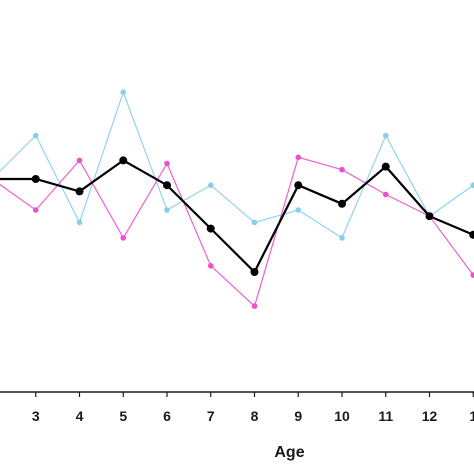 The height and width of the screenshot is (474, 474). Describe the element at coordinates (289, 452) in the screenshot. I see `x-axis-title: Age` at that location.